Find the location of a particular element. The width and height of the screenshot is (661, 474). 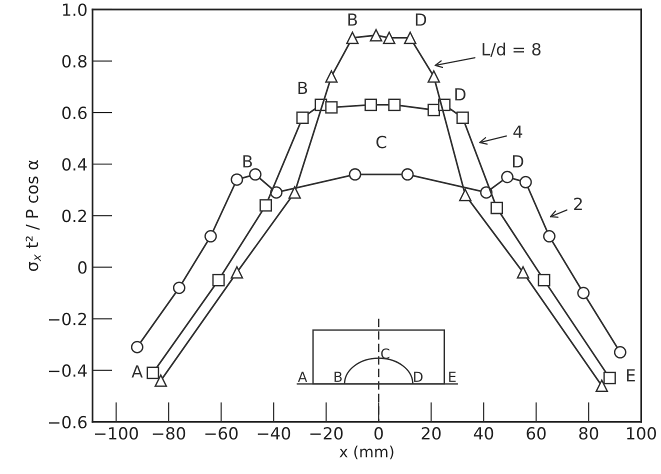

y-tick-label: 0 is located at coordinates (82, 267).